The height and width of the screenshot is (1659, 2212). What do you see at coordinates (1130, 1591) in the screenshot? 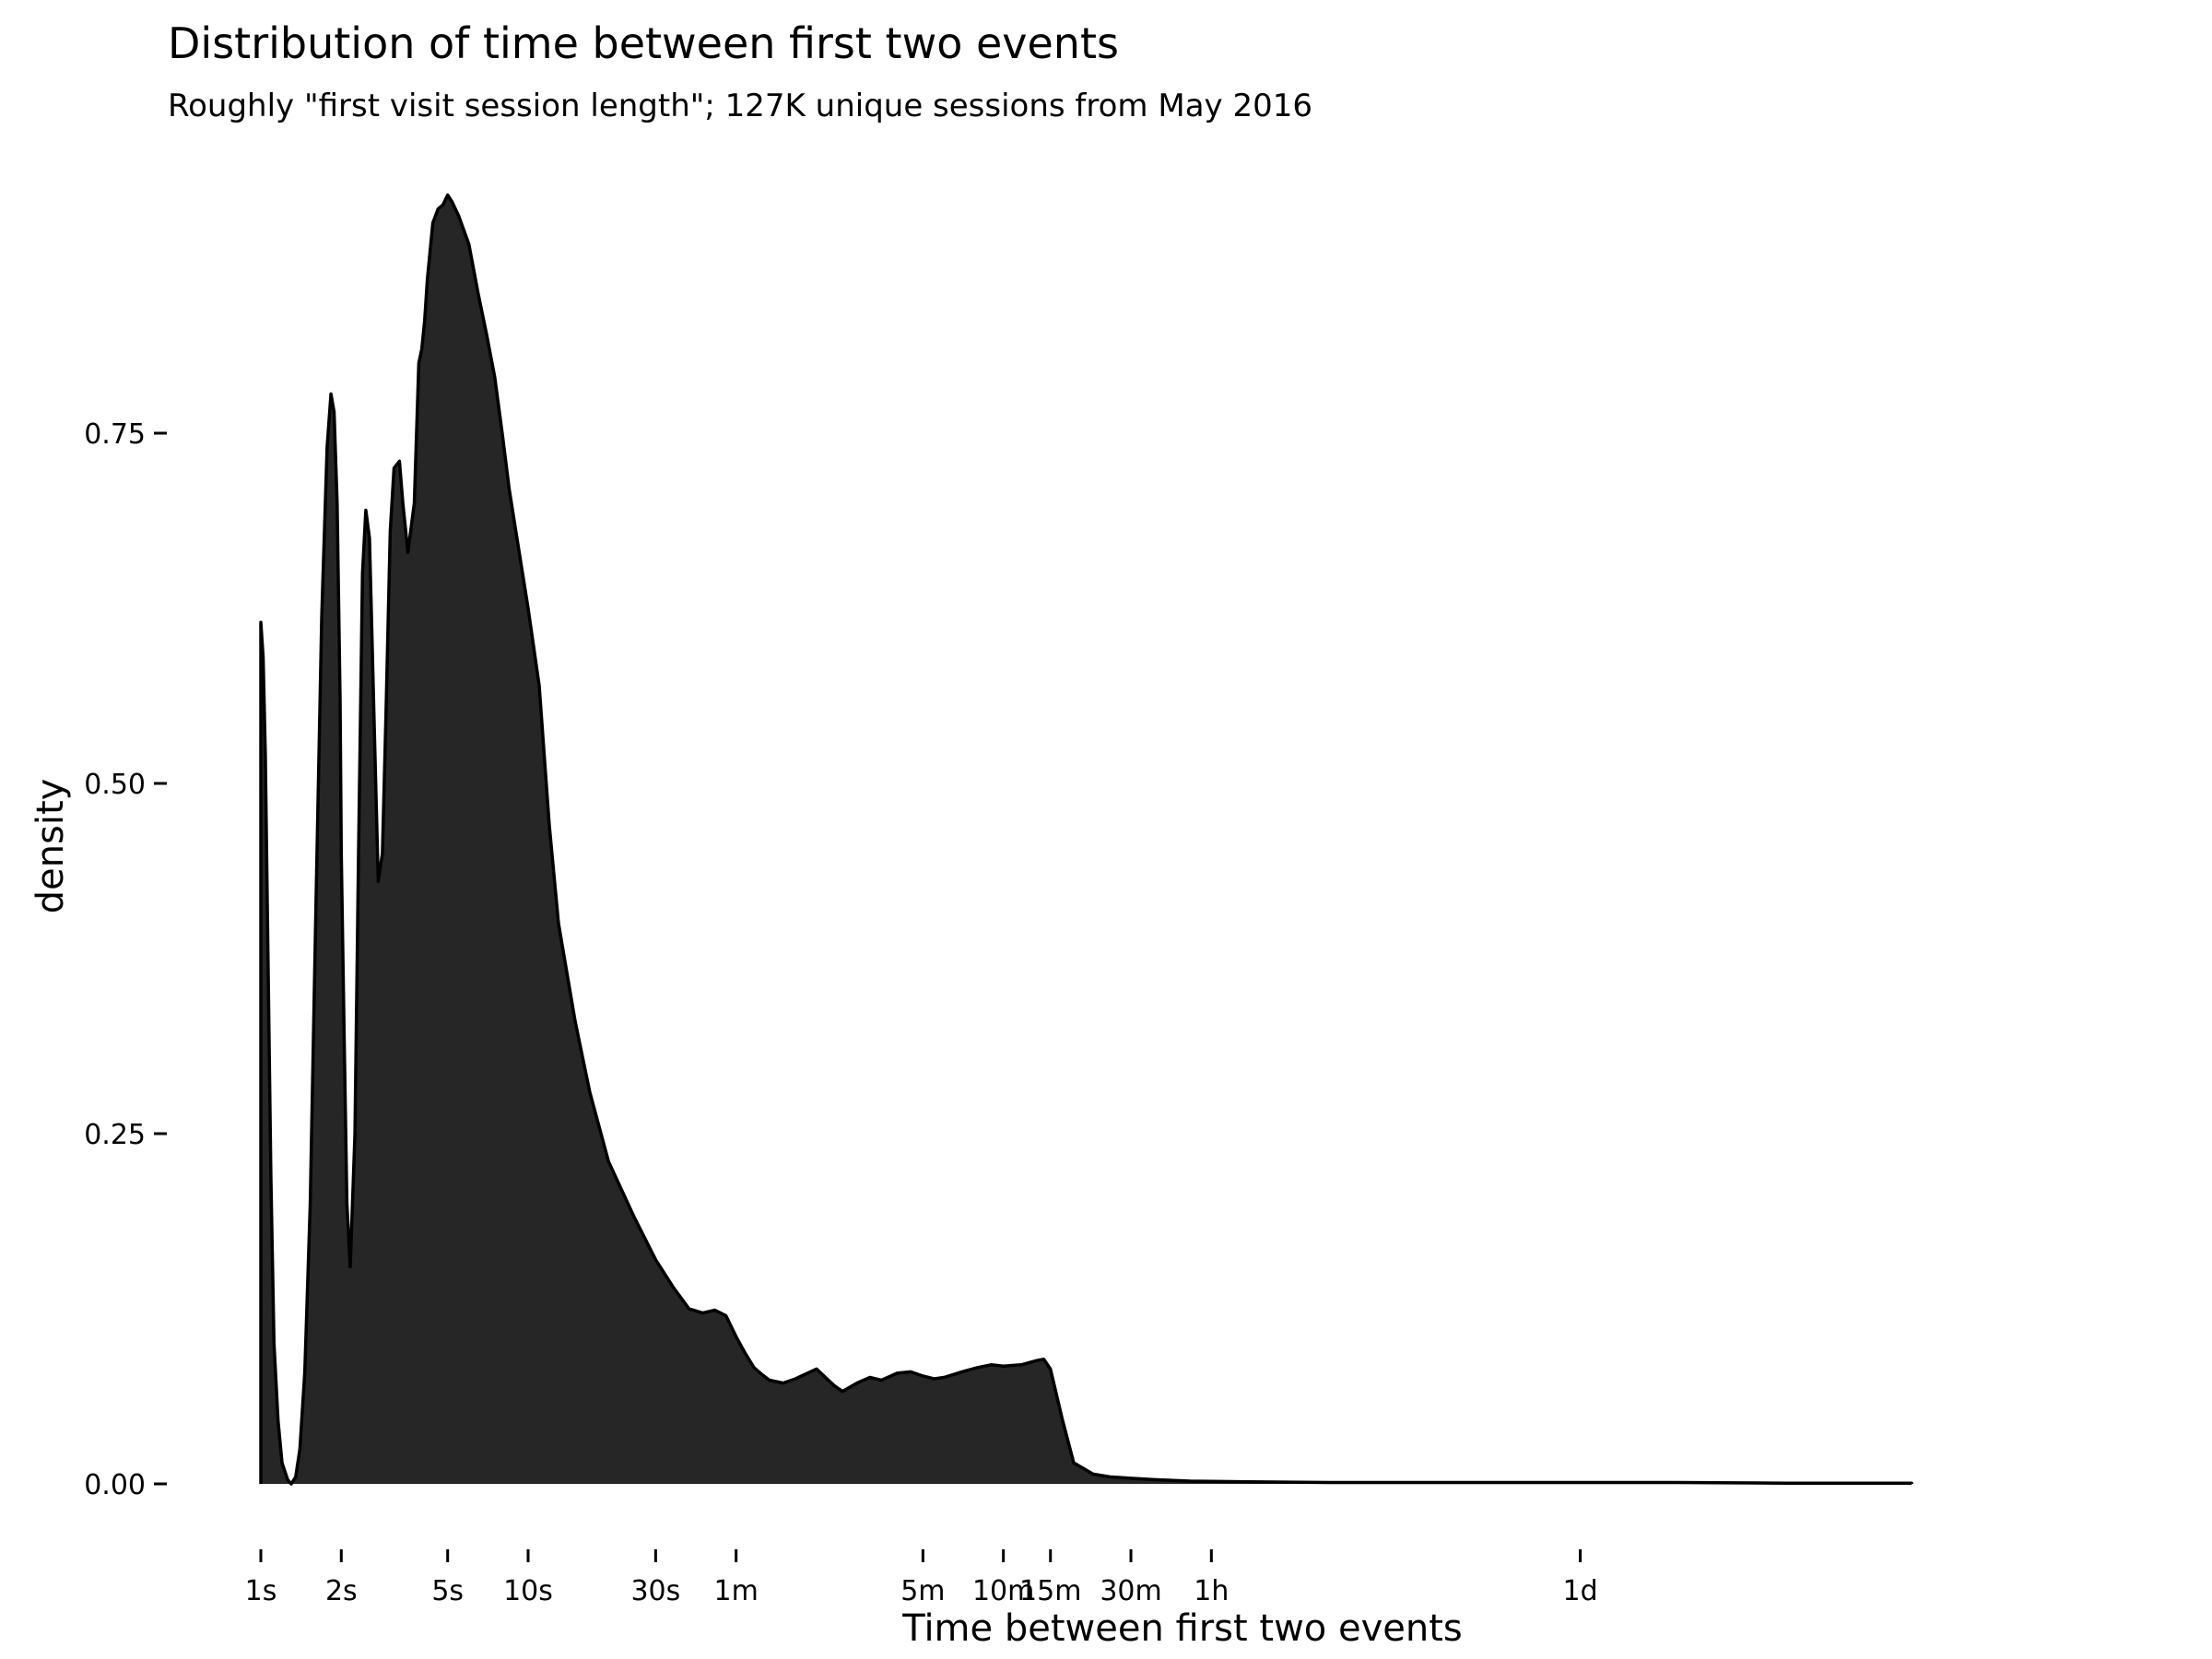
I see `x-tick-label: 30m` at bounding box center [1130, 1591].